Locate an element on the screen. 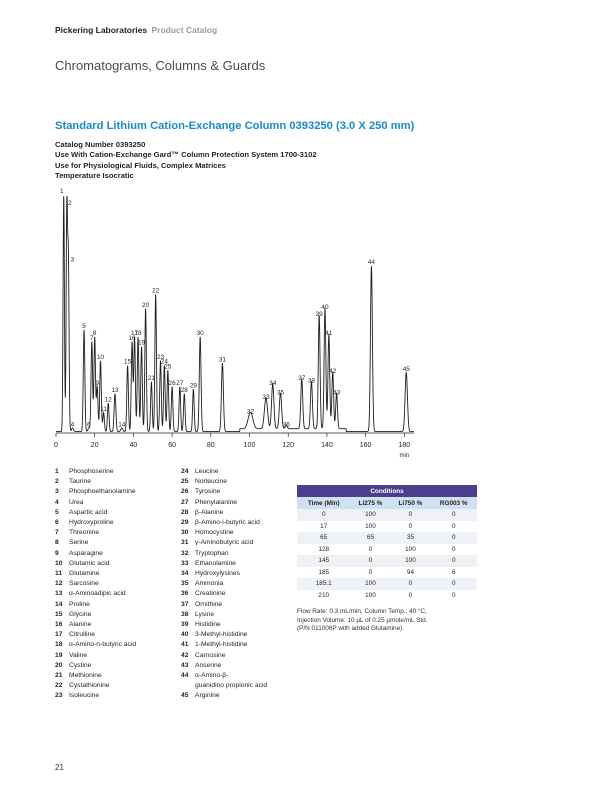  compound-number: 13 is located at coordinates (59, 594).